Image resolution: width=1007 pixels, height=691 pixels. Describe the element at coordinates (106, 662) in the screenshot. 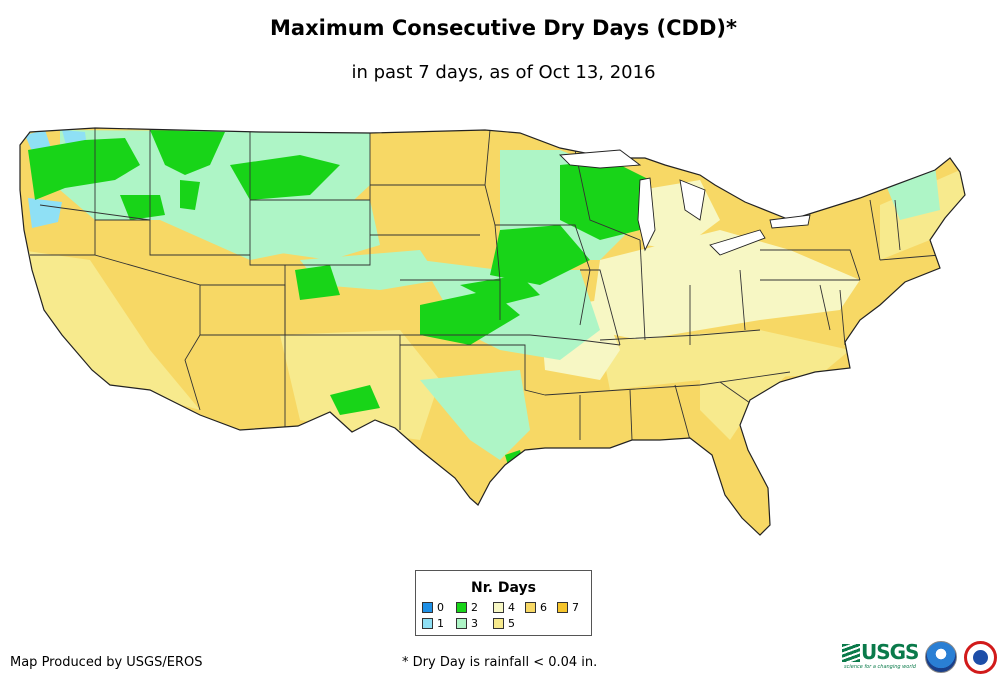

I see `map-credit: Map Produced by USGS/EROS` at that location.